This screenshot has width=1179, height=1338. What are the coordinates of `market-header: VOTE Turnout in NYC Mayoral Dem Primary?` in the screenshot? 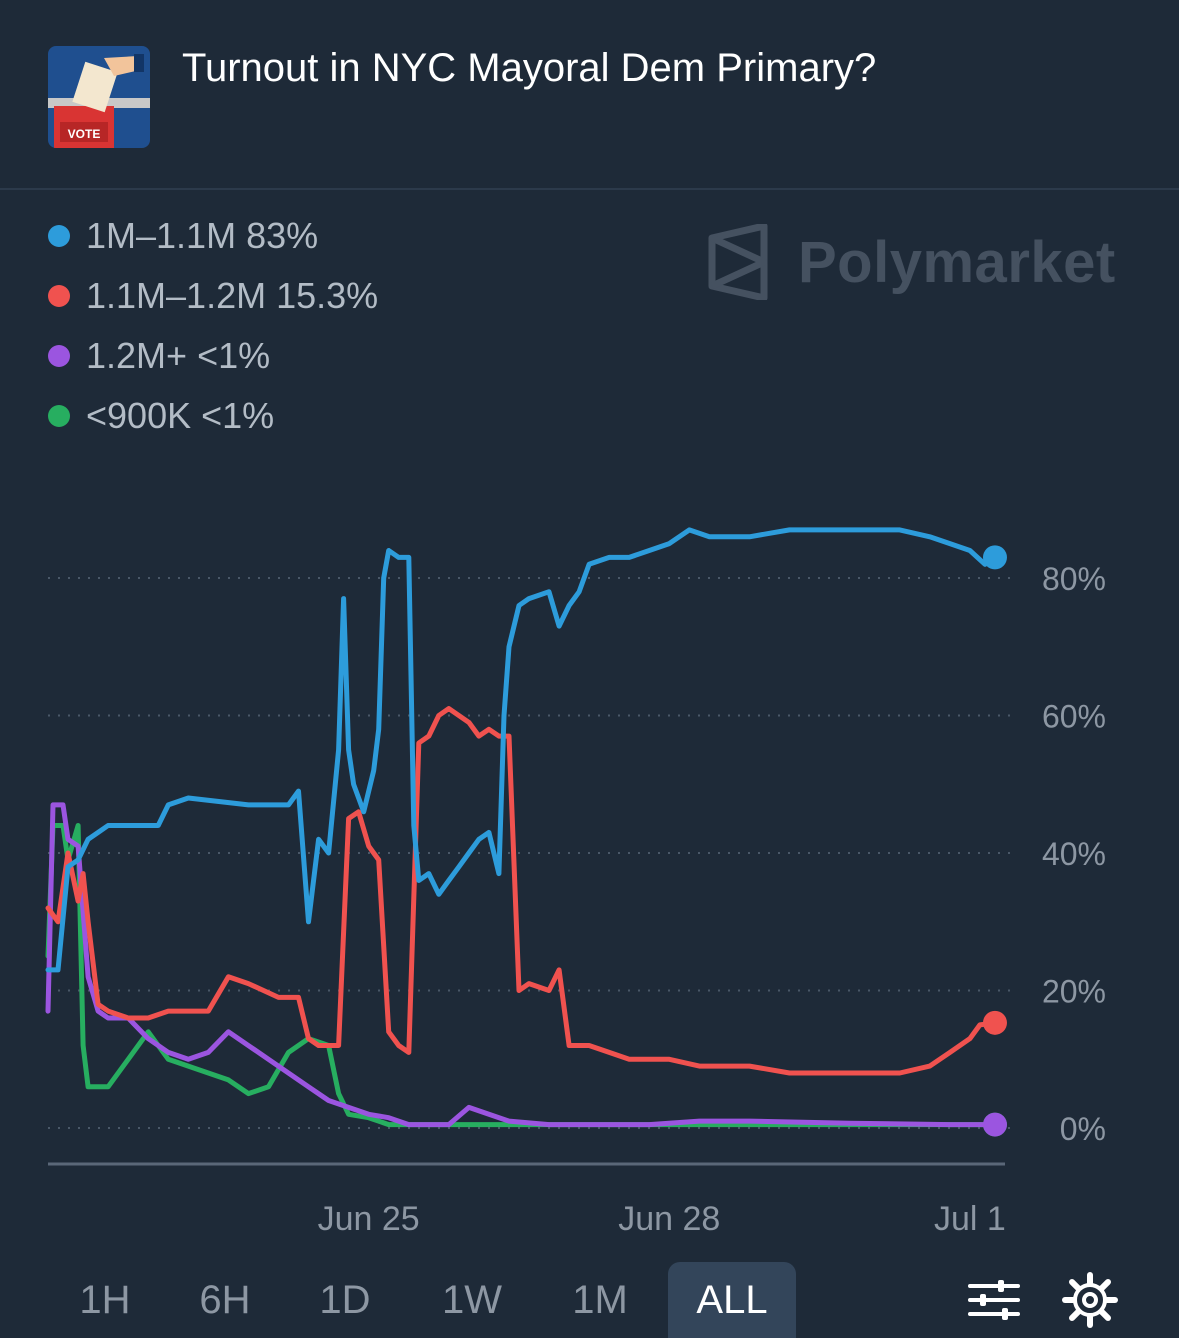 It's located at (589, 95).